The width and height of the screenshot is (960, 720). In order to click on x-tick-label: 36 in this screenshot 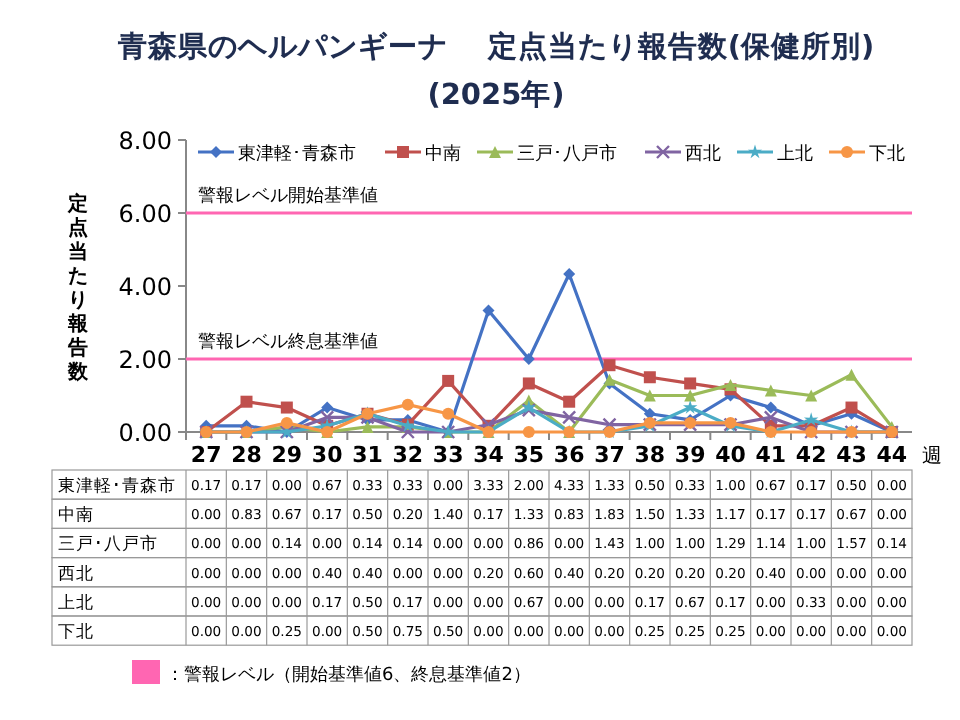, I will do `click(569, 455)`.